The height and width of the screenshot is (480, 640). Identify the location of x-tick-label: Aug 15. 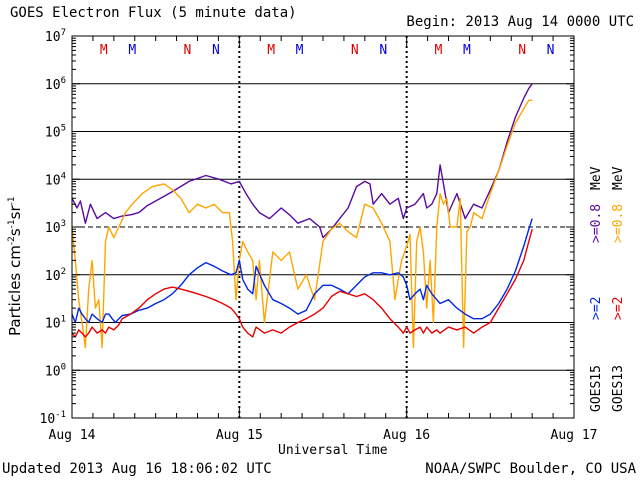
(239, 435).